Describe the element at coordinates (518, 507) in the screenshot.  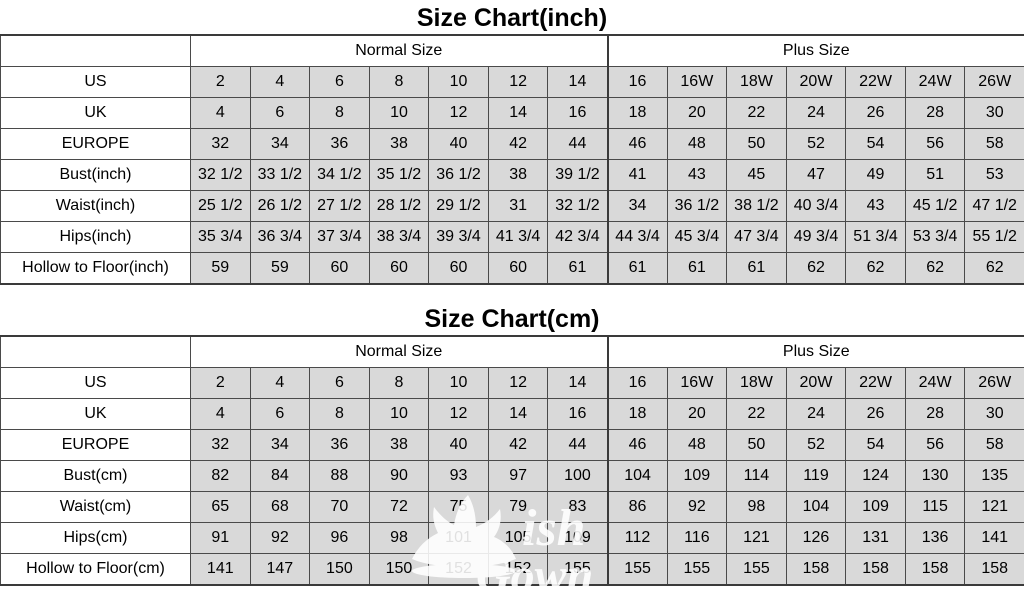
I see `table-cell: 79` at that location.